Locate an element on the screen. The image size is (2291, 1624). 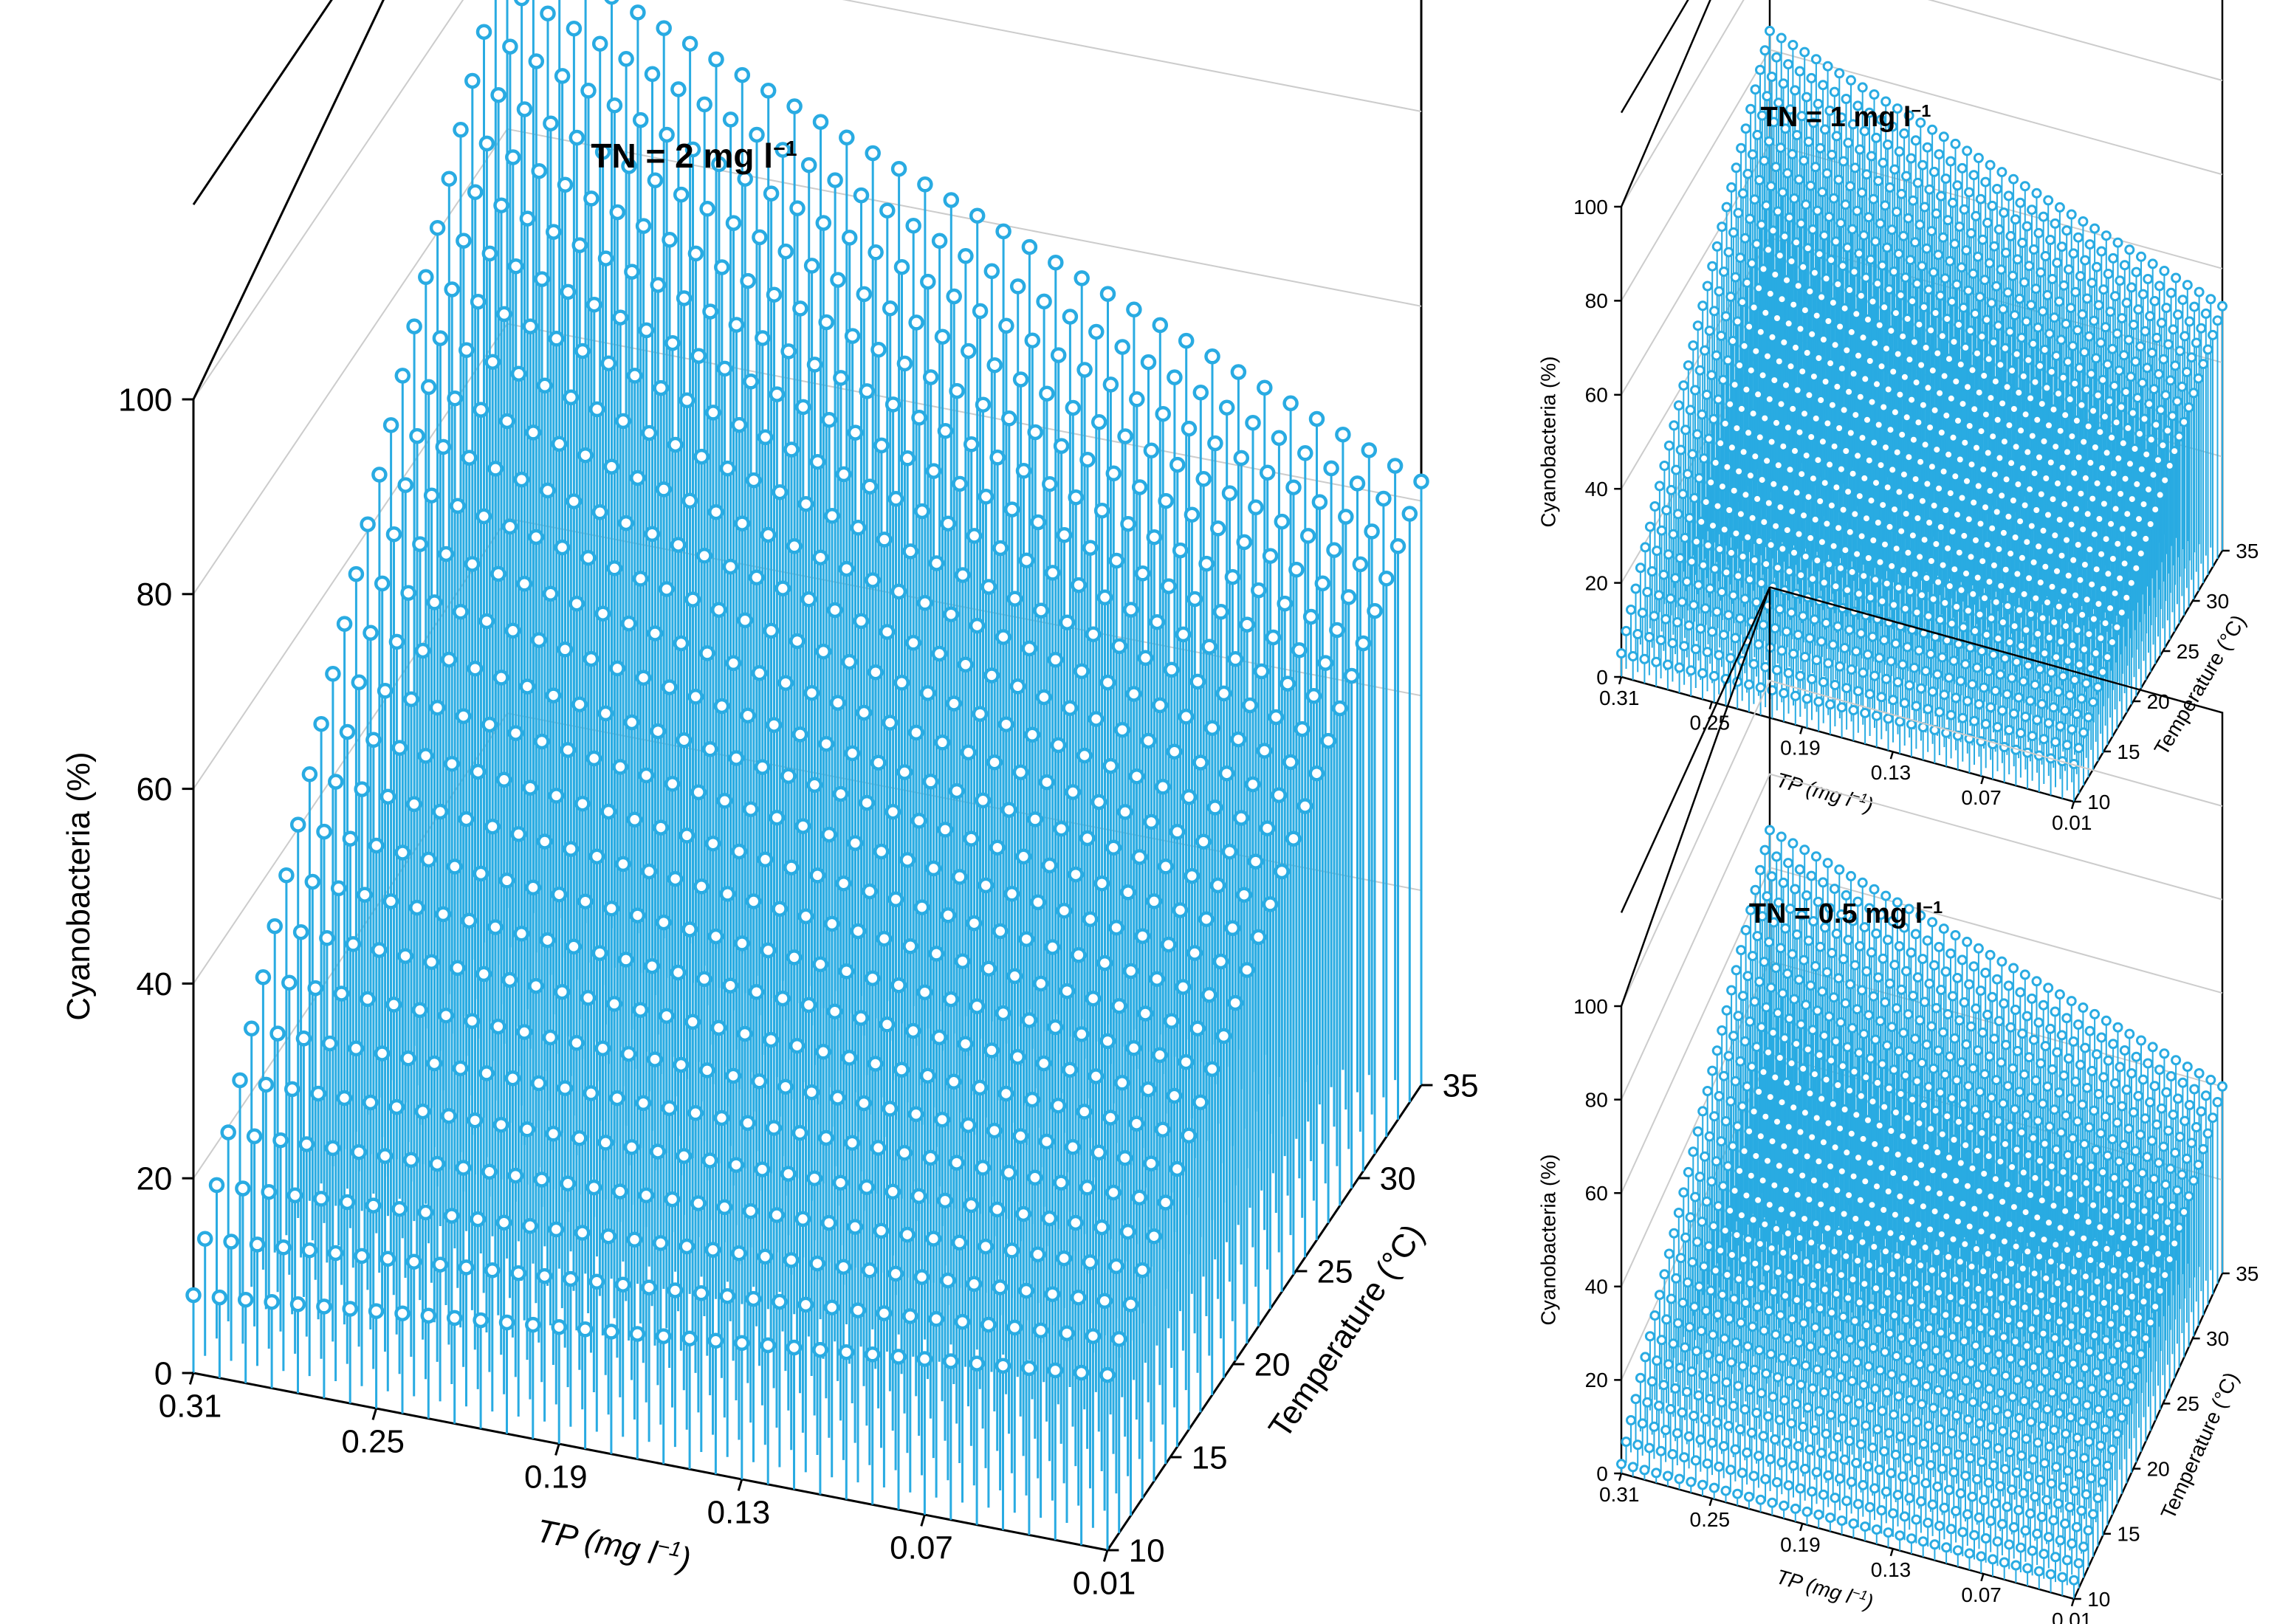
tn1-z-tick-label: 0 is located at coordinates (1602, 677).